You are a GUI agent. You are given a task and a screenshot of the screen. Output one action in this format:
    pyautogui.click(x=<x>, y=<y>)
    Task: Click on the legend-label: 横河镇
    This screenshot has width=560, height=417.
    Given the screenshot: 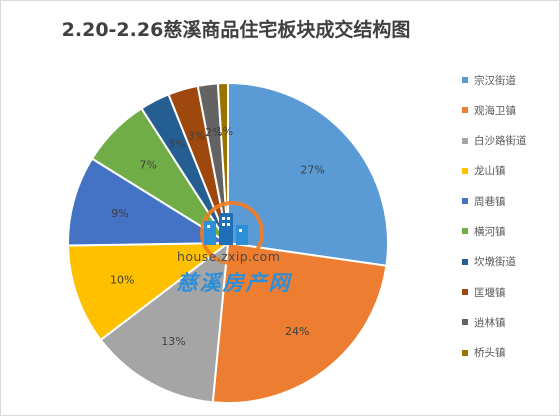 What is the action you would take?
    pyautogui.click(x=490, y=231)
    